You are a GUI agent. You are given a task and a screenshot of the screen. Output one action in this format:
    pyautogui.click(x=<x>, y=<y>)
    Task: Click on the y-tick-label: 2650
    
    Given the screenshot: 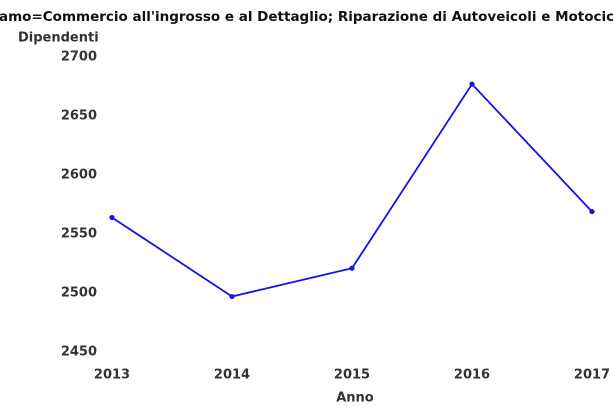 What is the action you would take?
    pyautogui.click(x=79, y=116)
    